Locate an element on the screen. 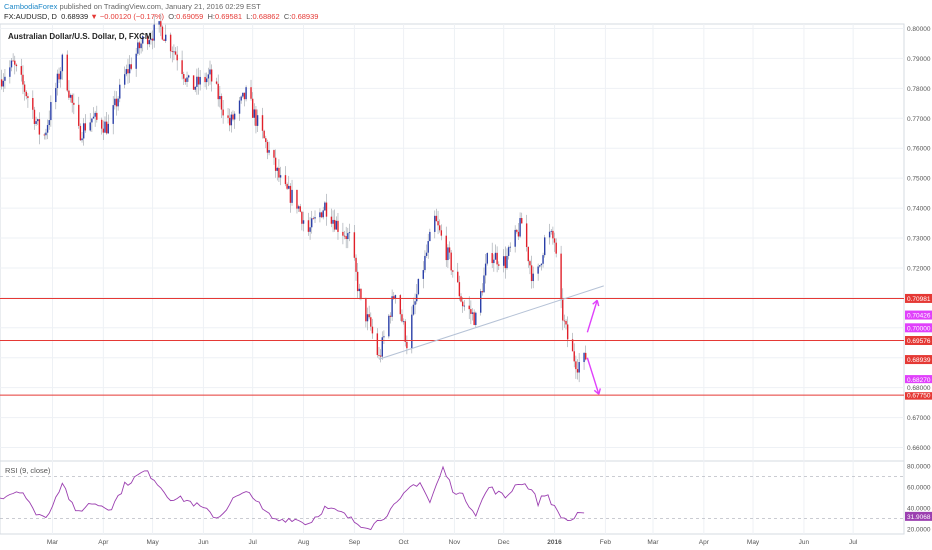 This screenshot has width=932, height=550. x-tick-label: May is located at coordinates (152, 542).